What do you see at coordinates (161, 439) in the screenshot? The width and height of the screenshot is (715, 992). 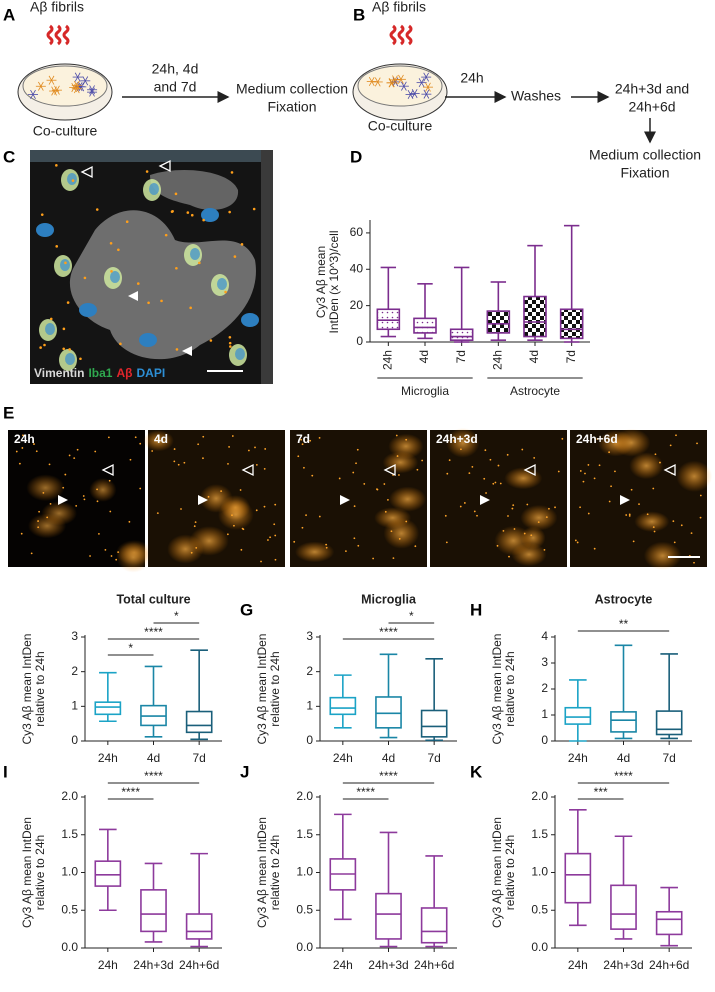 I see `frame-label: 4d` at bounding box center [161, 439].